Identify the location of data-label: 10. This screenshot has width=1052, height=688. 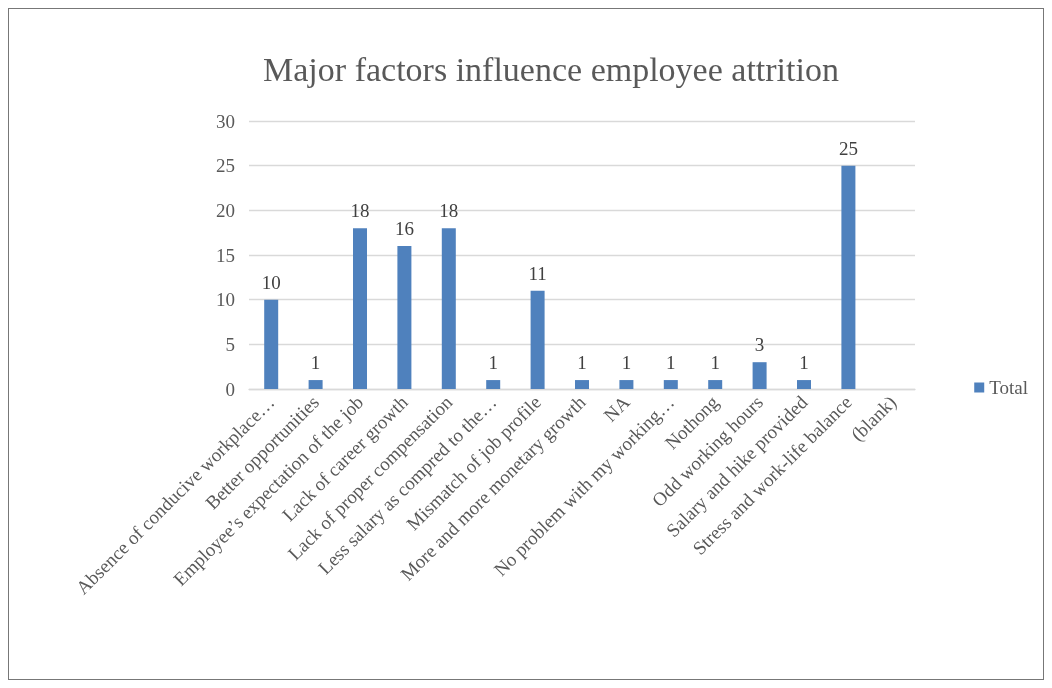
(271, 282).